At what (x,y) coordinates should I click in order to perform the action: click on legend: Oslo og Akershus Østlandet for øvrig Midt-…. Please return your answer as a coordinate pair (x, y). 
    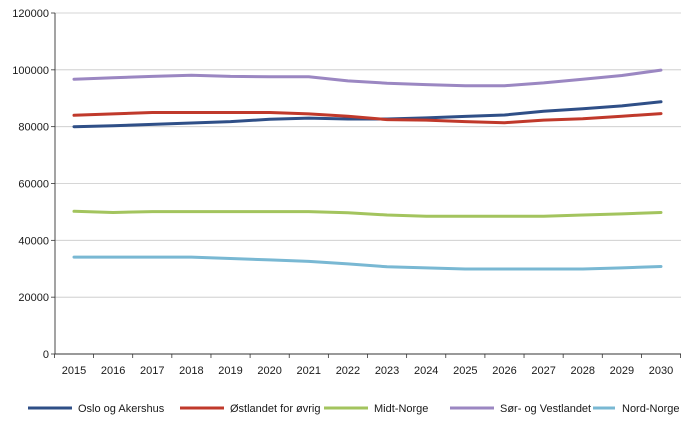
    Looking at the image, I should click on (353, 409).